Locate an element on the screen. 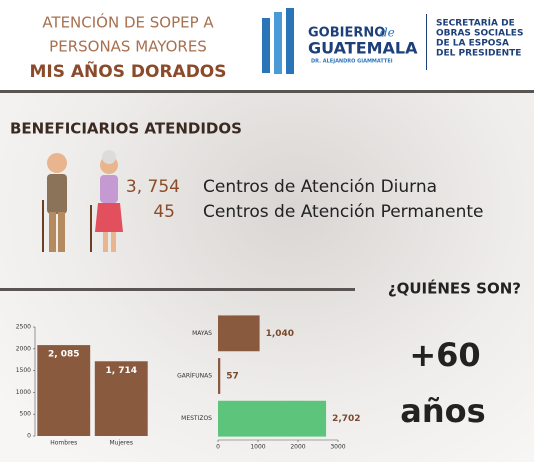 This screenshot has width=534, height=462. y-tick-label: MAYAS is located at coordinates (202, 333).